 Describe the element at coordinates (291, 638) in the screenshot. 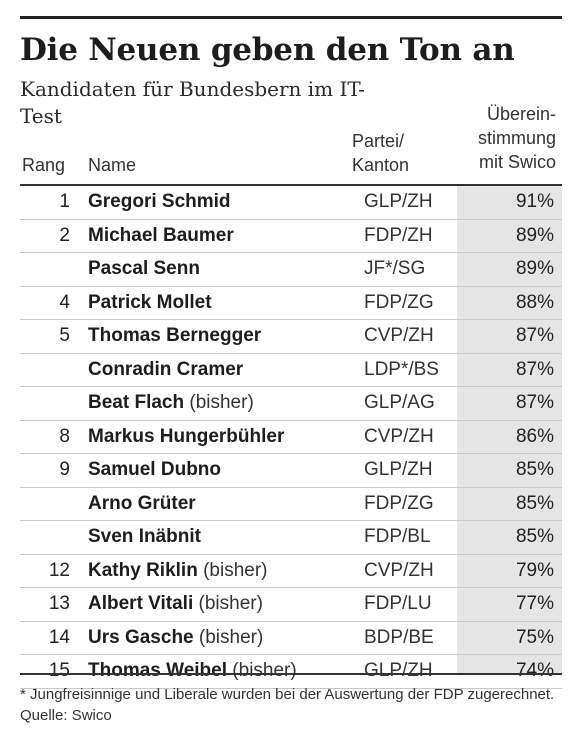

I see `table-row: 14 Urs Gasche (bisher) BDP/BE 75%` at that location.